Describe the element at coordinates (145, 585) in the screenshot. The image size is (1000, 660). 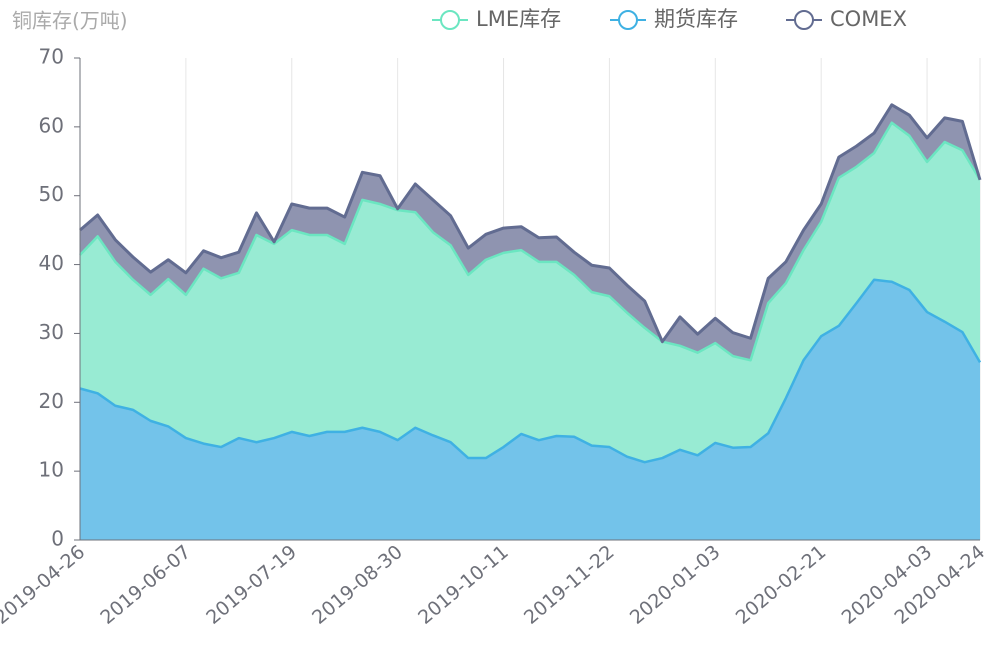
I see `x-tick-label: 2019-06-07` at that location.